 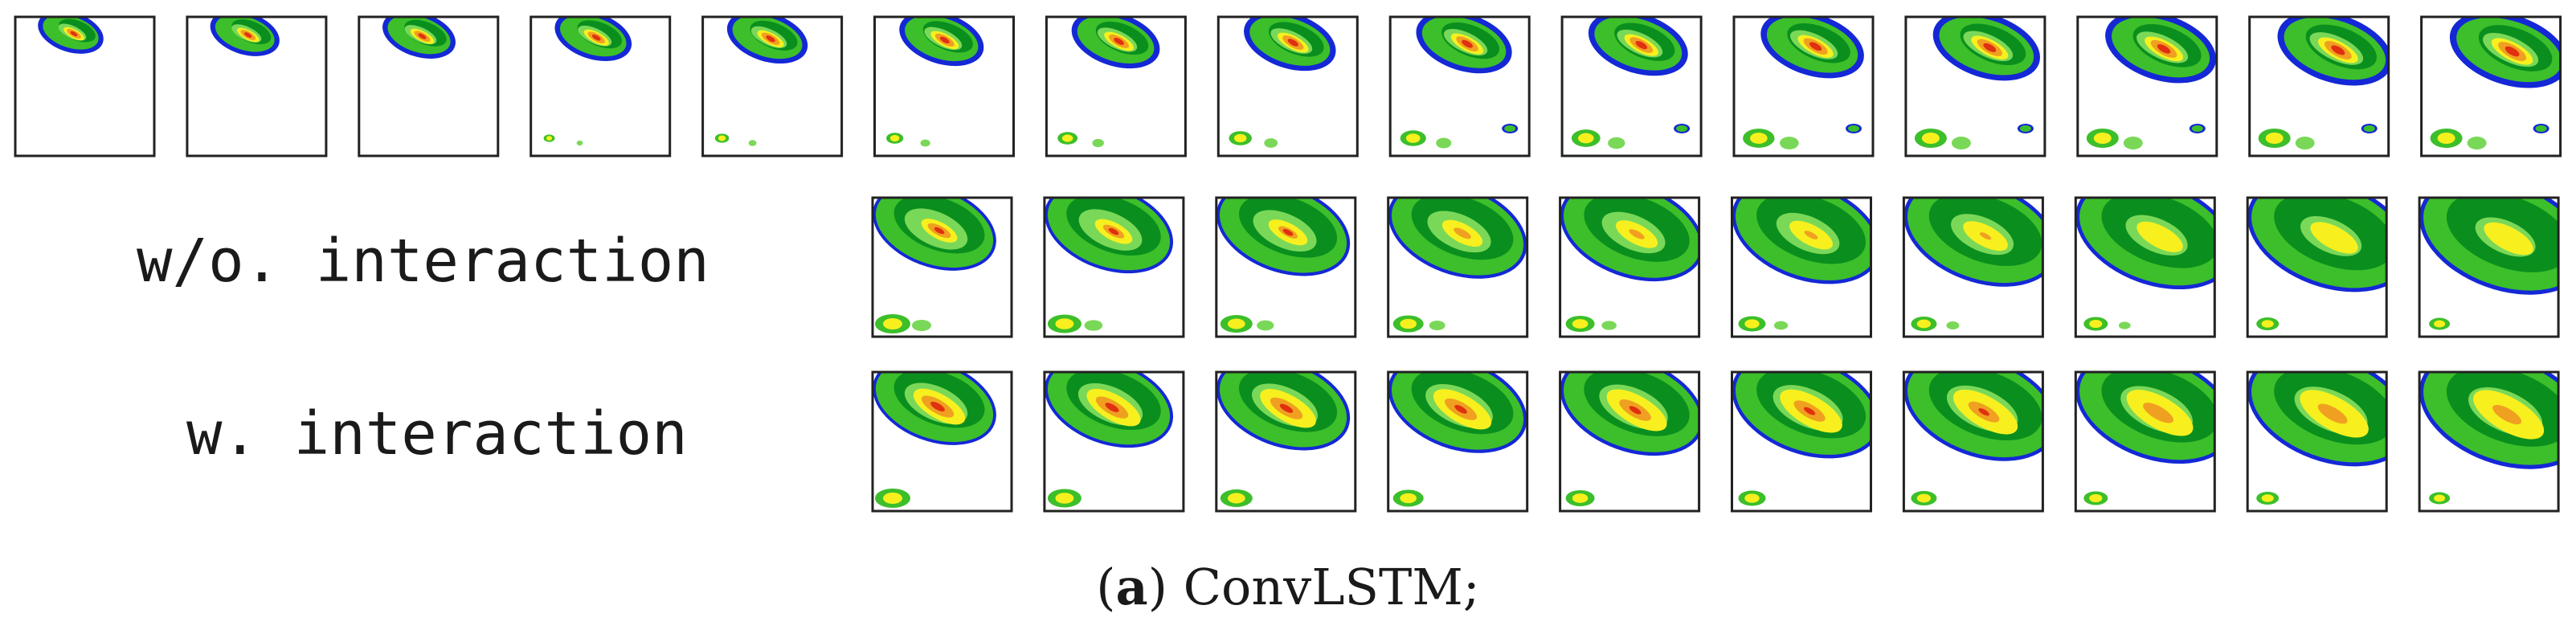 I want to click on caption-paren-close: ), so click(x=1157, y=587).